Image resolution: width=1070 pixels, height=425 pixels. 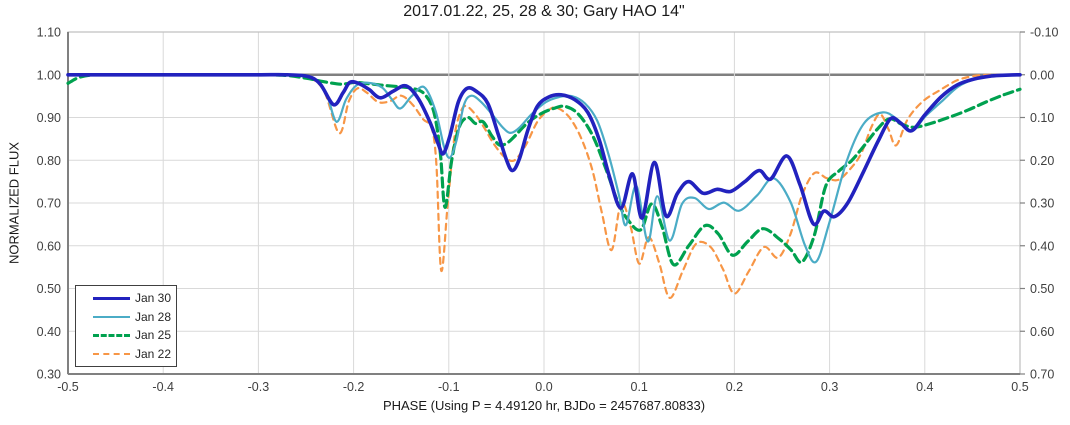 What do you see at coordinates (1044, 33) in the screenshot?
I see `y-tick-label-right: -0.10` at bounding box center [1044, 33].